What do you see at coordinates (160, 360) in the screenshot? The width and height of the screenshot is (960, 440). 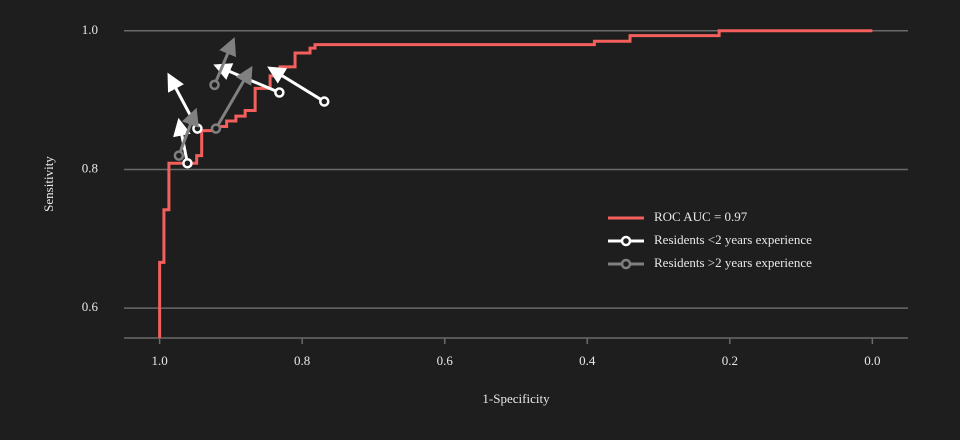 I see `x-tick-label: 1.0` at bounding box center [160, 360].